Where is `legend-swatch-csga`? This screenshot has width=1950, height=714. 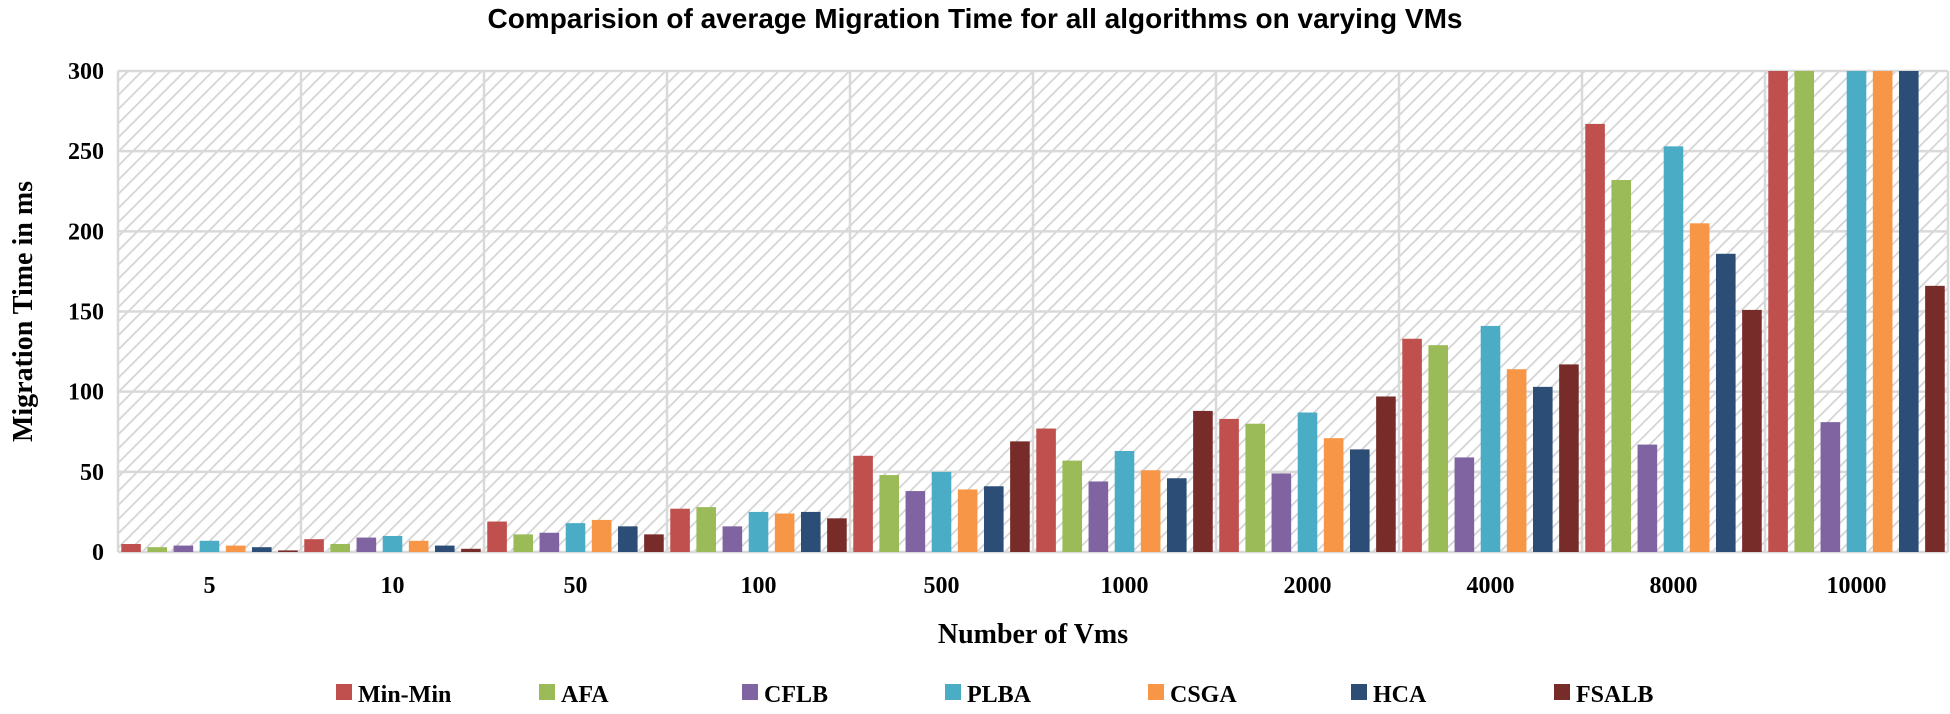 legend-swatch-csga is located at coordinates (1156, 692).